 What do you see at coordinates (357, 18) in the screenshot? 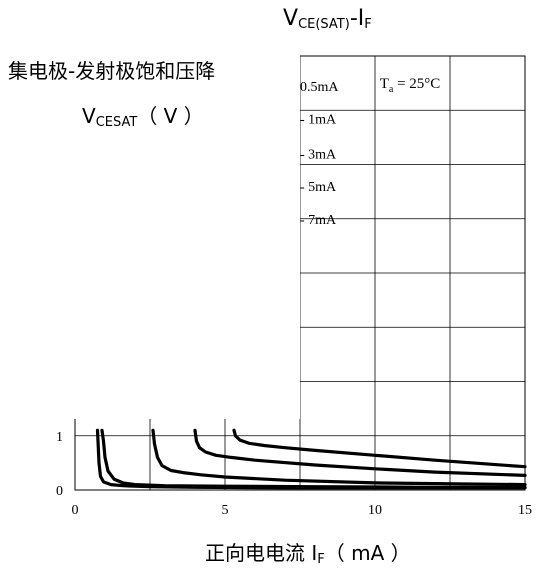
I see `title-tail: -I` at bounding box center [357, 18].